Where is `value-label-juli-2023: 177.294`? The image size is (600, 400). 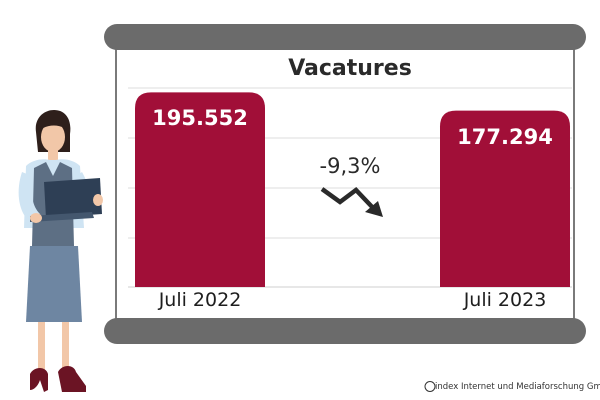 value-label-juli-2023: 177.294 is located at coordinates (505, 136).